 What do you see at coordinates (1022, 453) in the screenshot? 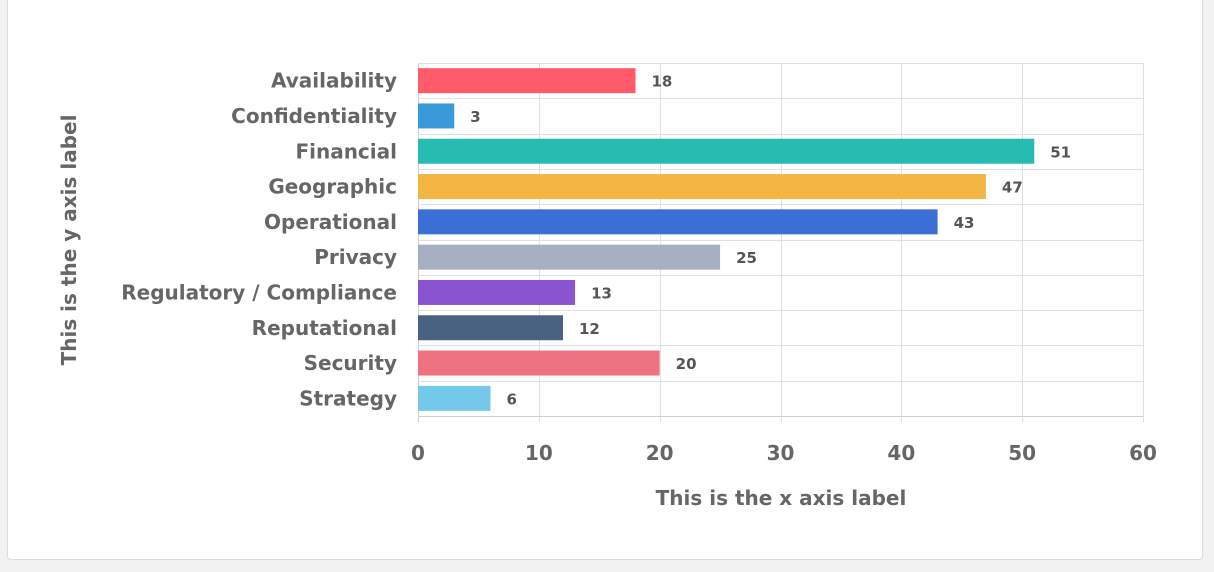
I see `x-tick-label: 50` at bounding box center [1022, 453].